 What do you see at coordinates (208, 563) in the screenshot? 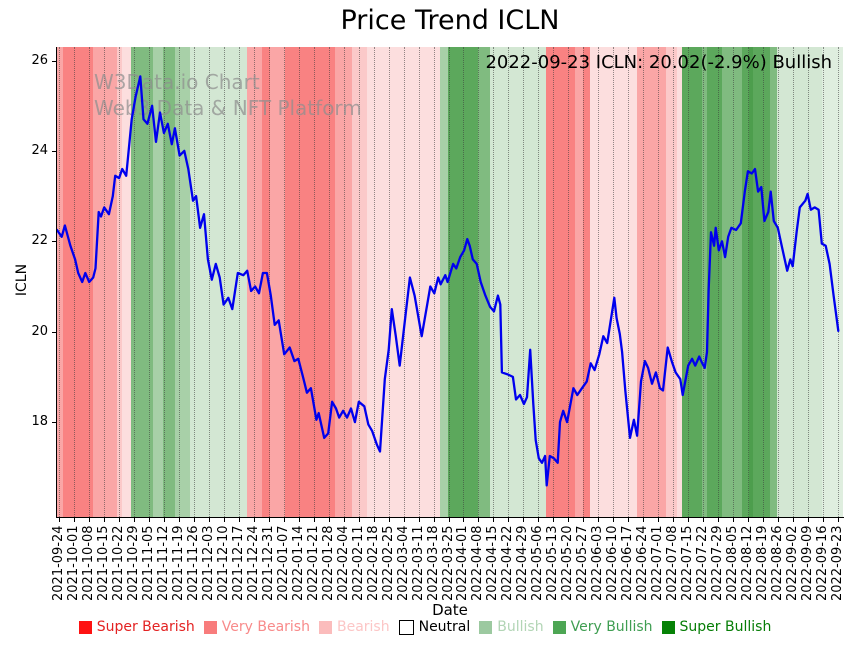
I see `x-tick-label: 2021-12-03` at bounding box center [208, 563].